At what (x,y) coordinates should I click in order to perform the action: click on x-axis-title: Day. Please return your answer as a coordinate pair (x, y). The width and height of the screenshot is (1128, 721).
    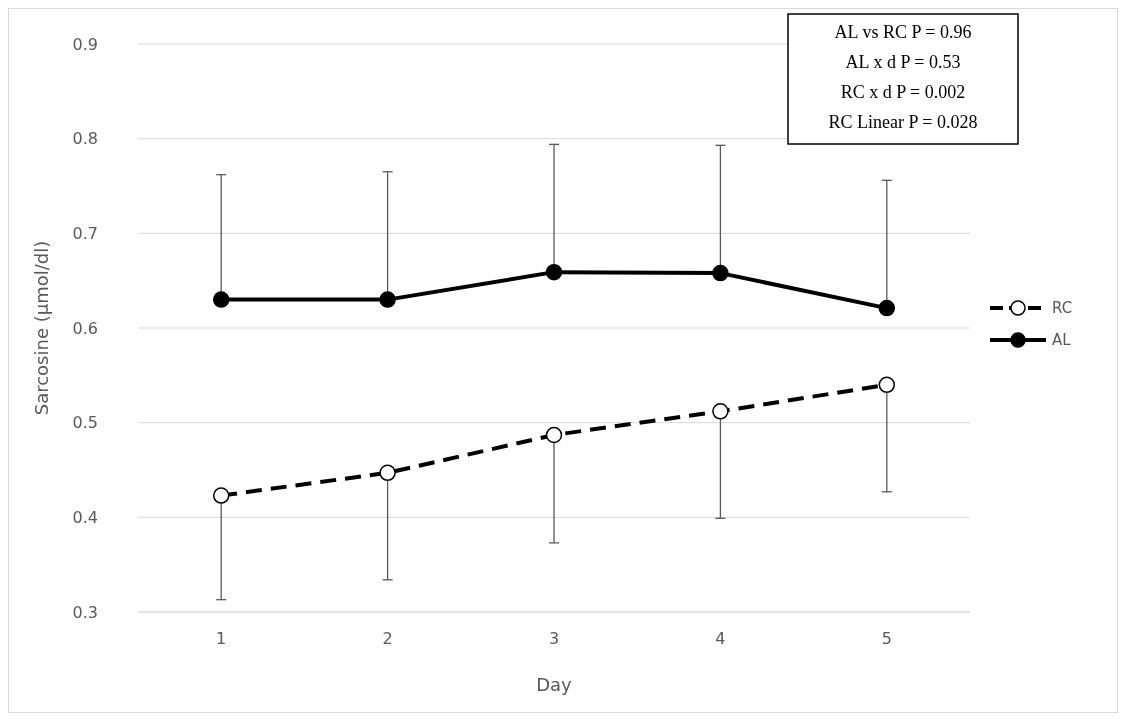
    Looking at the image, I should click on (554, 684).